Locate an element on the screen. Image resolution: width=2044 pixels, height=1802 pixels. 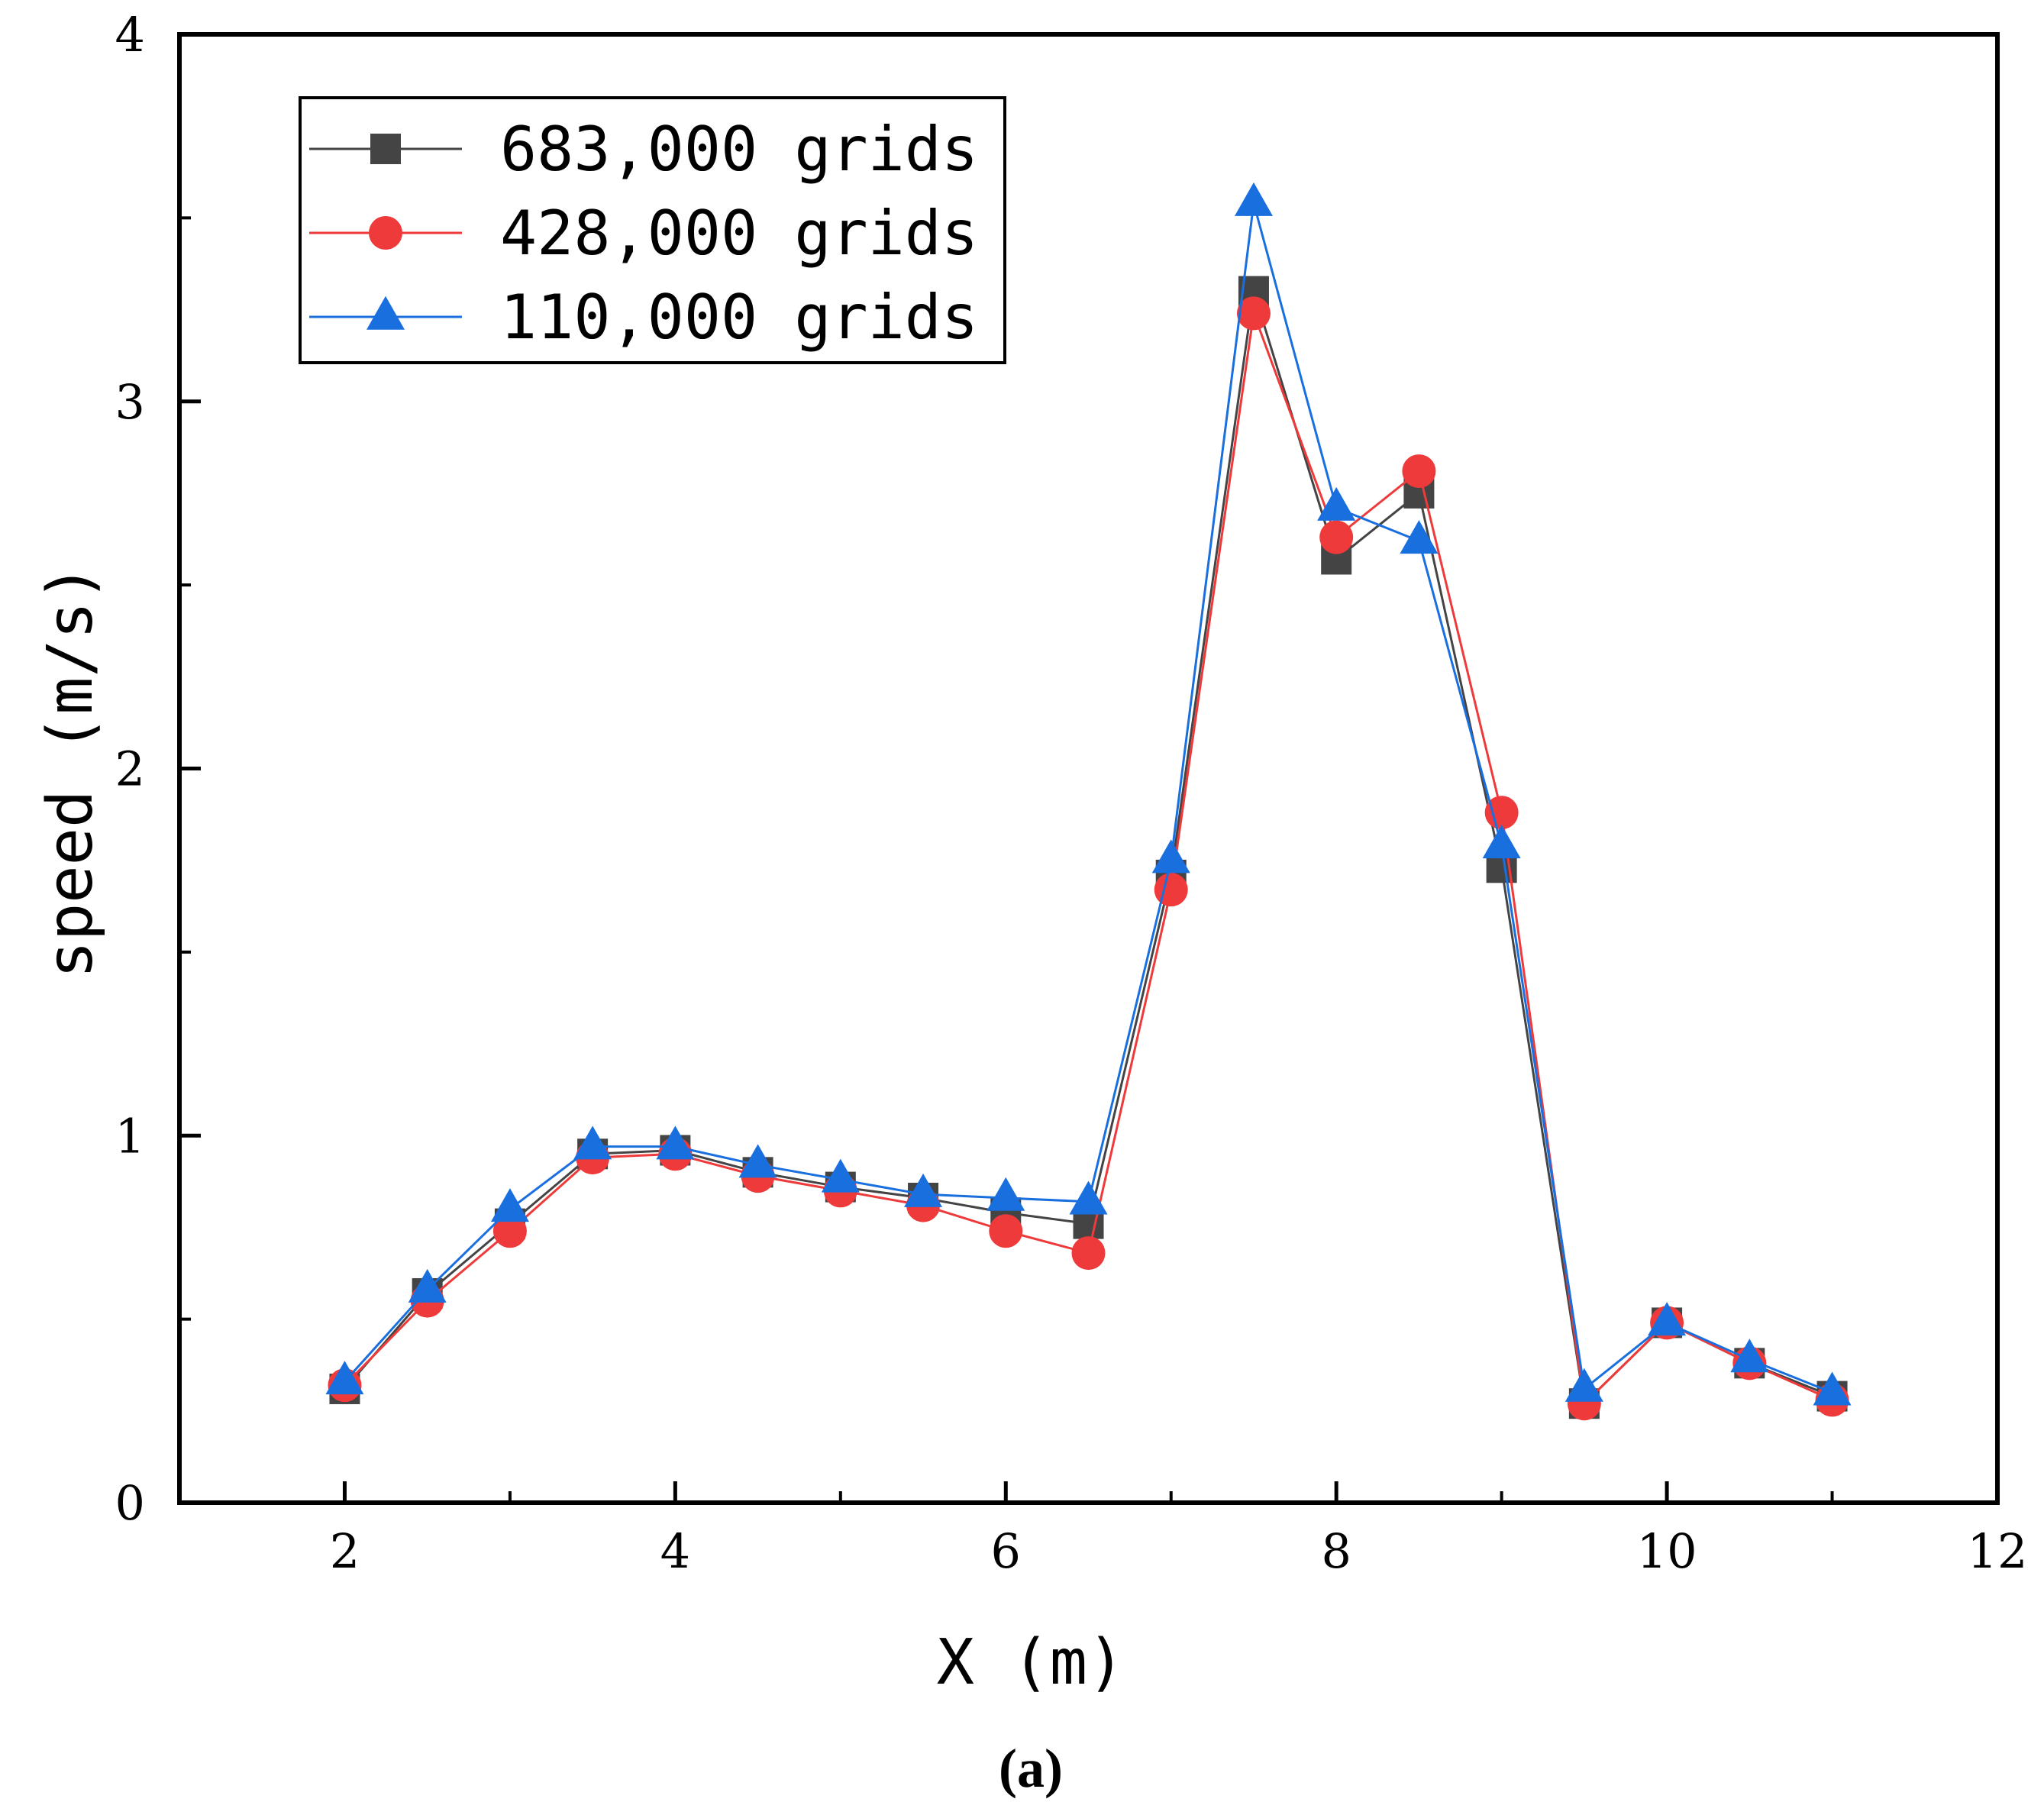
x-tick-label: 4 is located at coordinates (675, 1551).